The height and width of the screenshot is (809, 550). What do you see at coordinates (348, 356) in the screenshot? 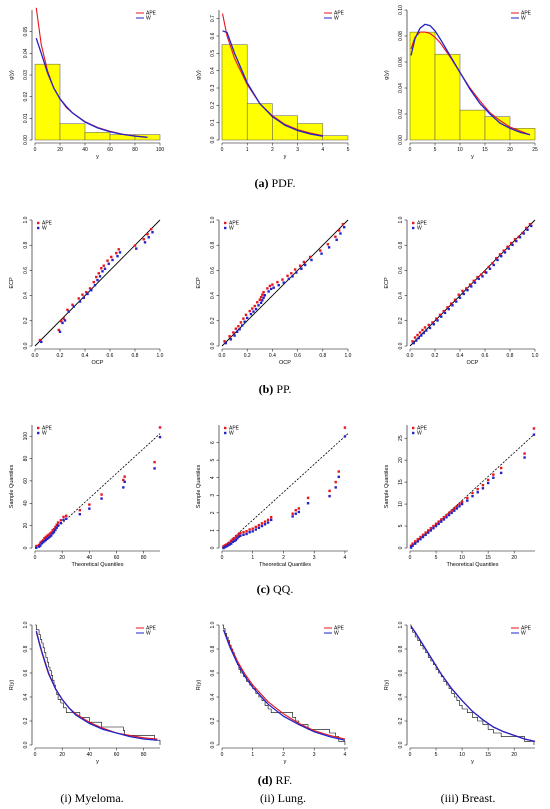
I see `x-tick-label: 1.0` at bounding box center [348, 356].